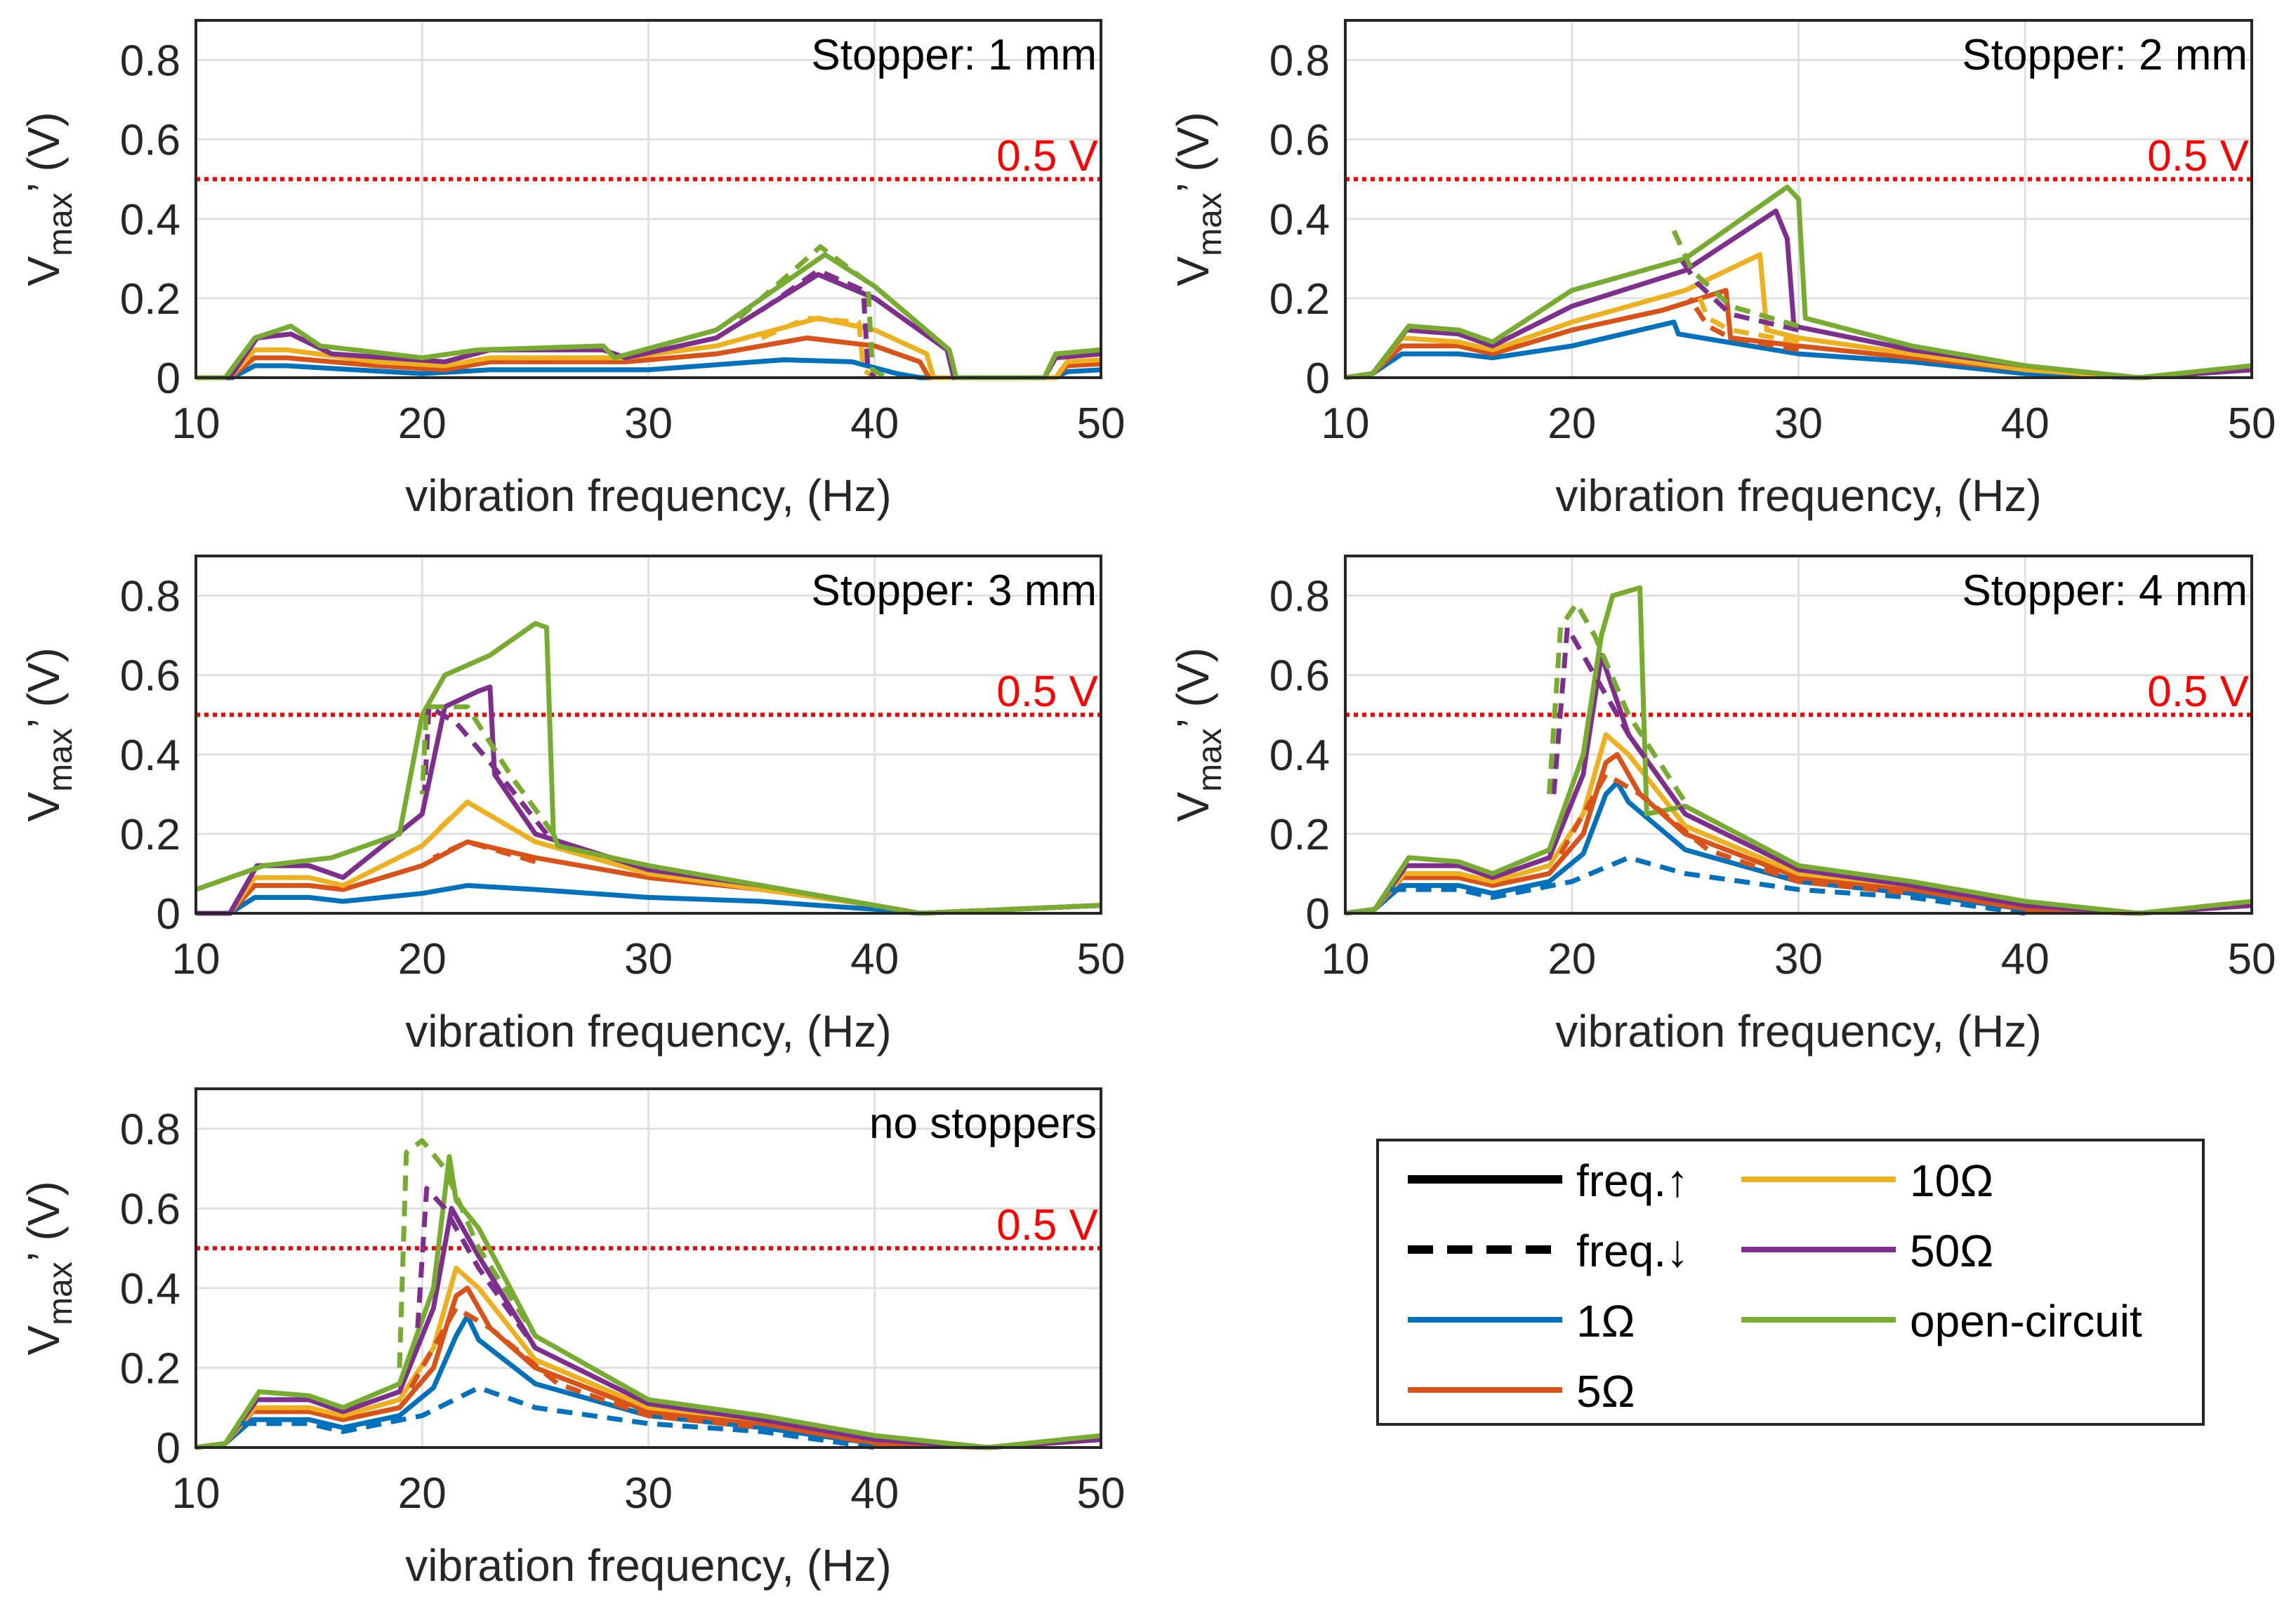 This screenshot has width=2296, height=1616. Describe the element at coordinates (983, 1123) in the screenshot. I see `panel-title: no stoppers` at that location.